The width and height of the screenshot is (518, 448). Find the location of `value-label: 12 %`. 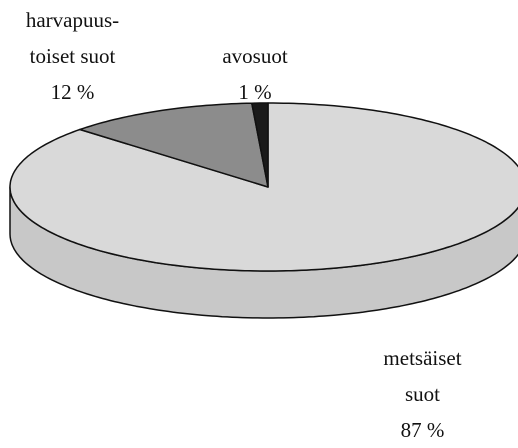

value-label: 12 % is located at coordinates (72, 92).